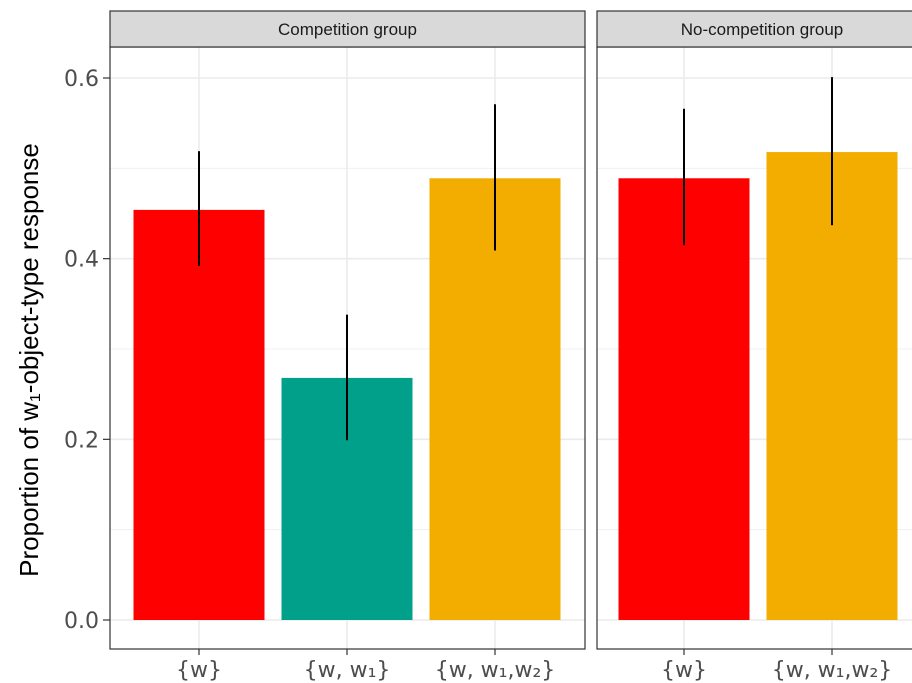 The image size is (912, 683). I want to click on y-tick-label: 0.0, so click(81, 621).